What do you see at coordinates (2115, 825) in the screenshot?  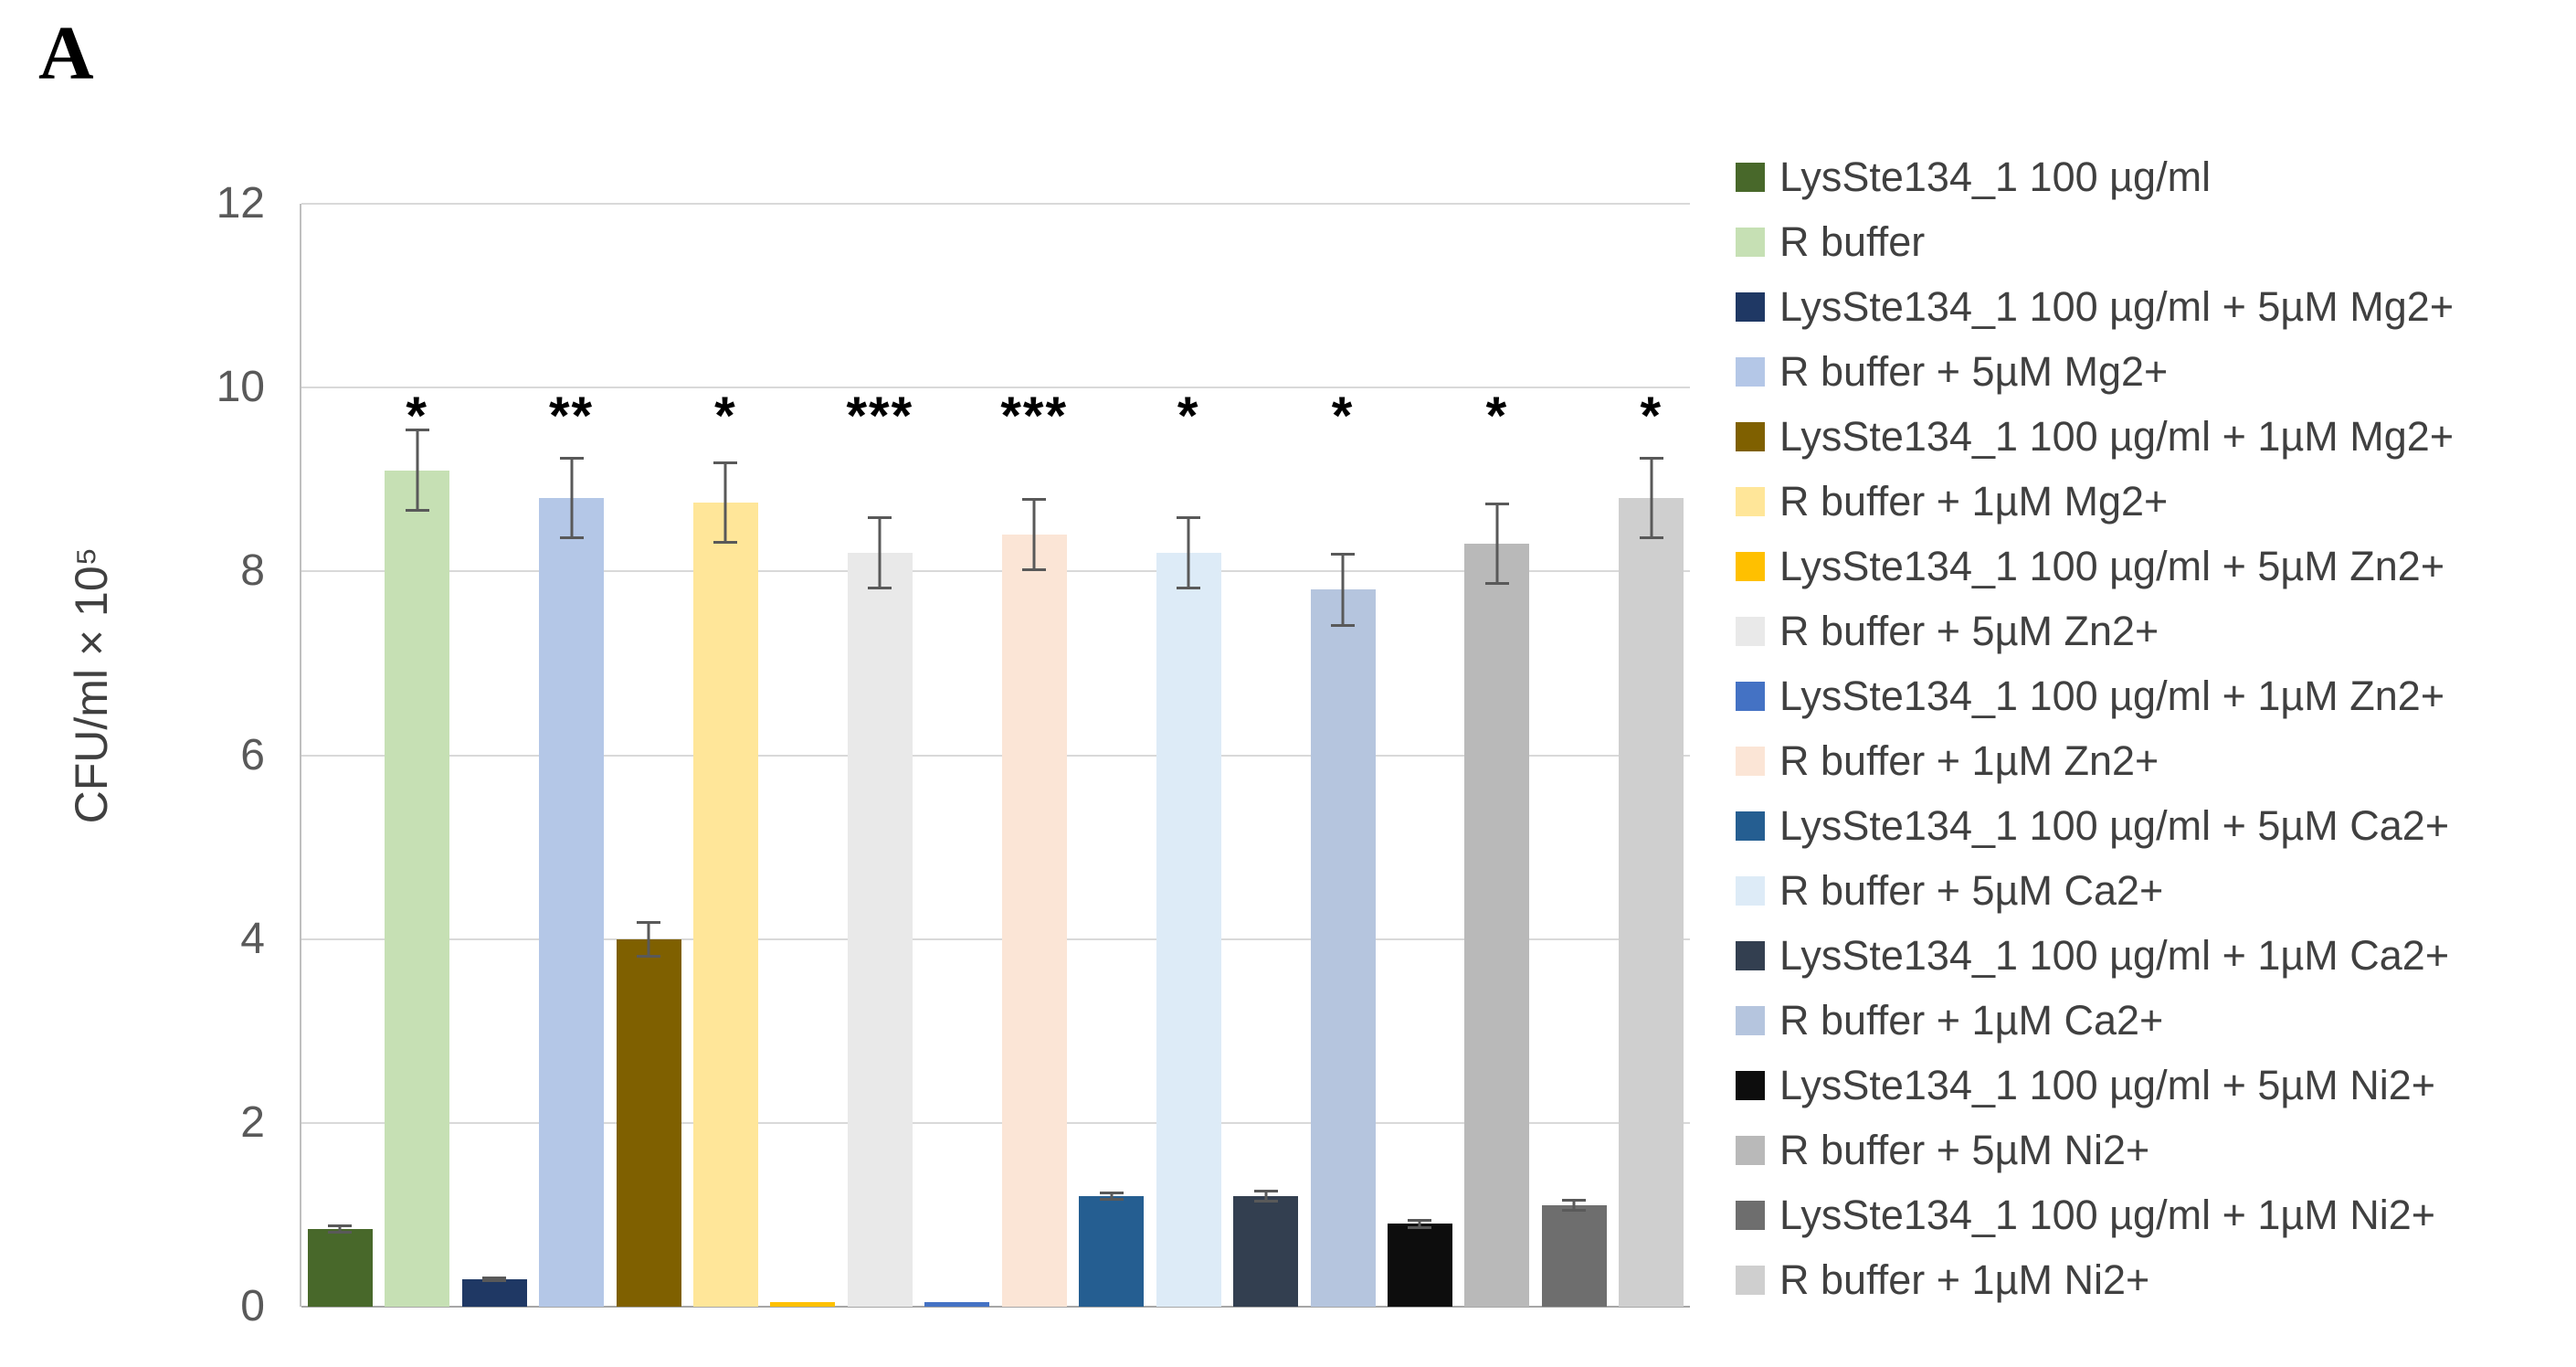 I see `legend-label: LysSte134_1 100 µg/ml + 5µM Ca2+` at bounding box center [2115, 825].